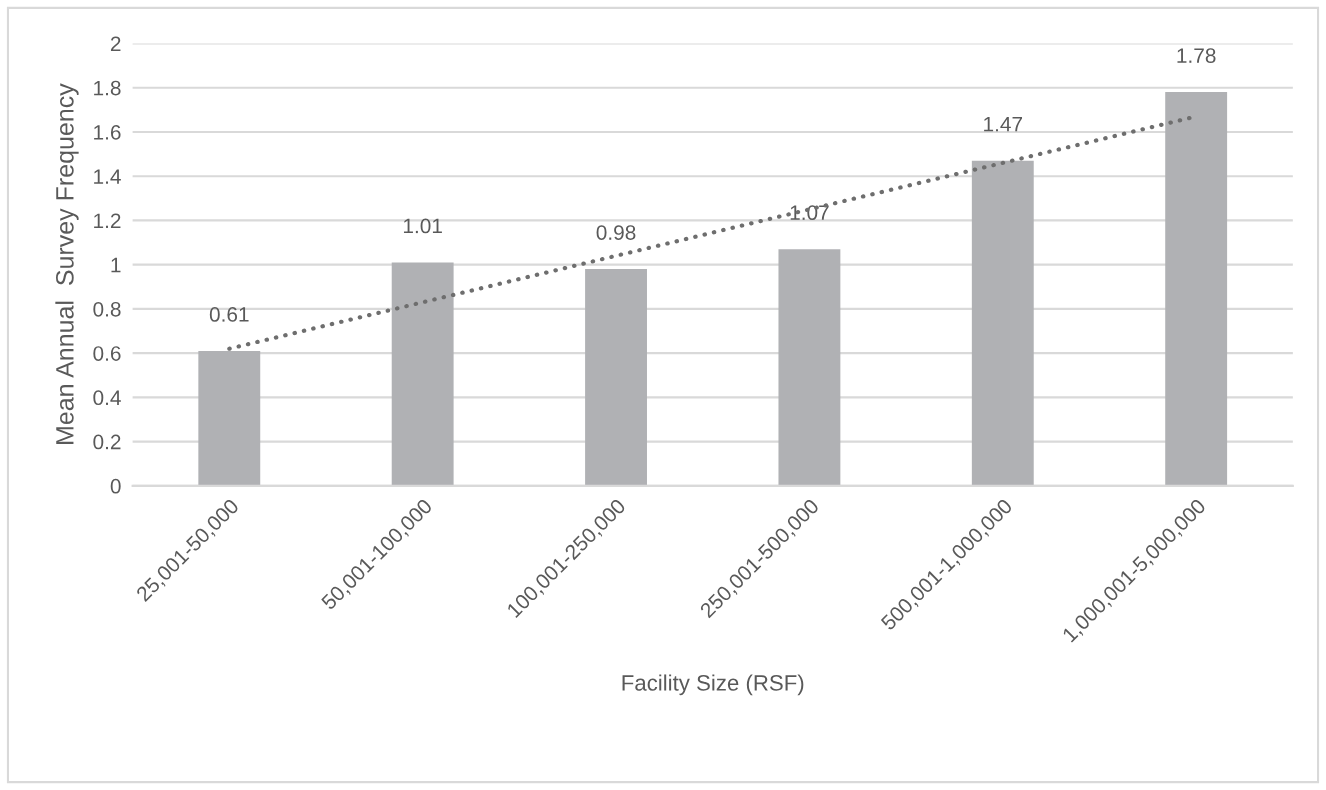 The height and width of the screenshot is (790, 1326). What do you see at coordinates (229, 314) in the screenshot?
I see `data-label: 0.61` at bounding box center [229, 314].